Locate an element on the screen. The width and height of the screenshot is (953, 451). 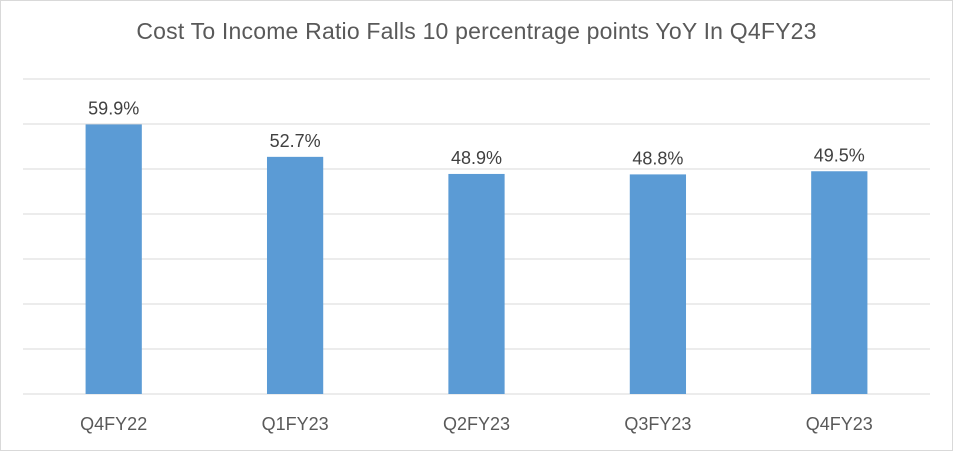
x-tick-label-q4fy23: Q4FY23 is located at coordinates (839, 424).